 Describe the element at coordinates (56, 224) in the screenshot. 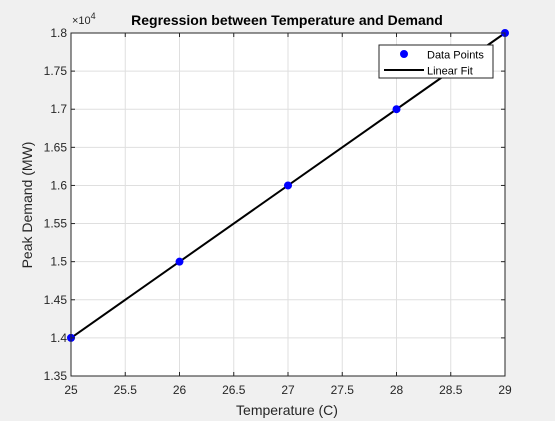

I see `y-tick-label: 1.55` at that location.